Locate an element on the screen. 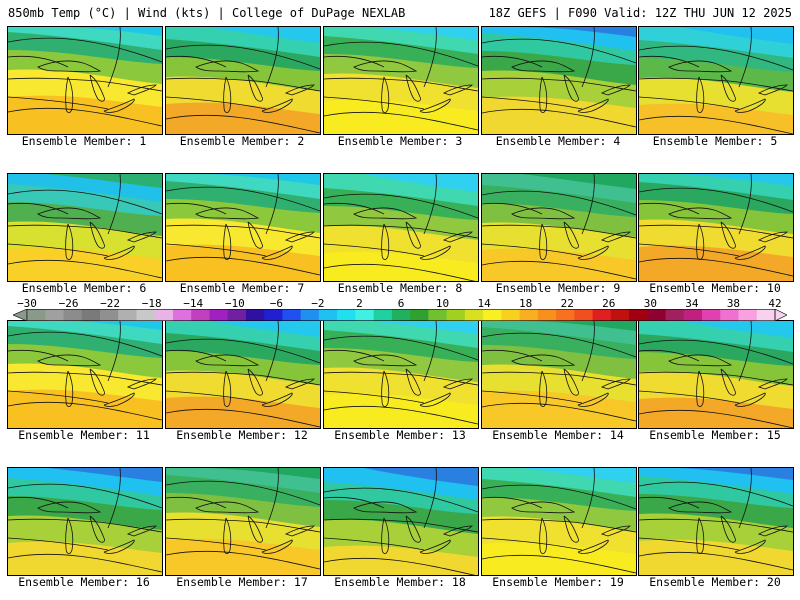 This screenshot has height=600, width=800. member-label: Ensemble Member: 17 is located at coordinates (242, 582).